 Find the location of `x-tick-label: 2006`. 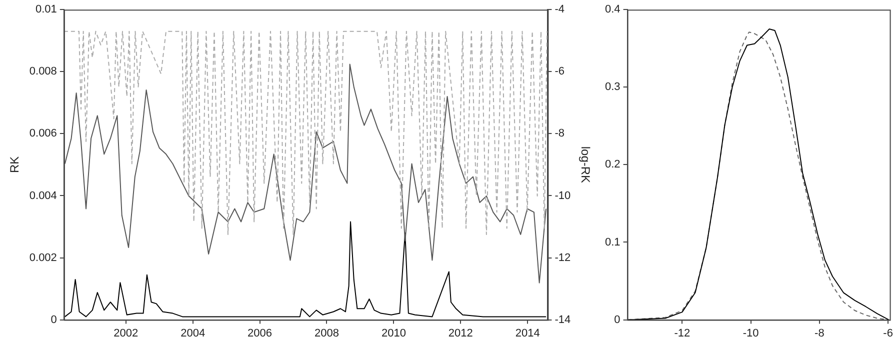

x-tick-label: 2006 is located at coordinates (260, 333).